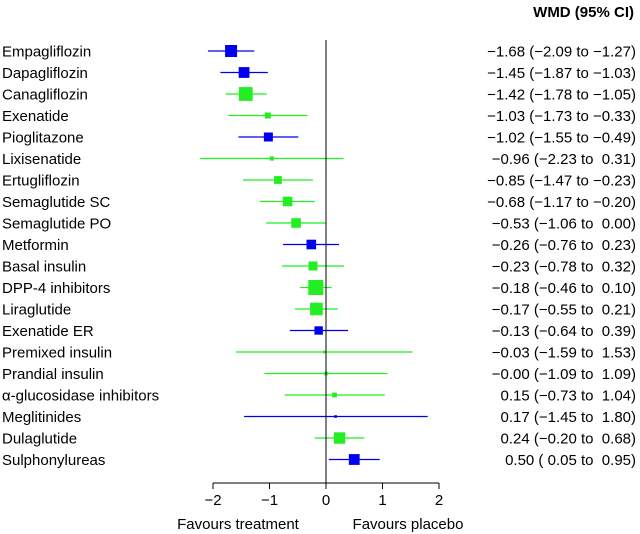 The image size is (640, 534). Describe the element at coordinates (568, 460) in the screenshot. I see `ci-value: 0.50 ( 0.05 to 0.95)` at that location.